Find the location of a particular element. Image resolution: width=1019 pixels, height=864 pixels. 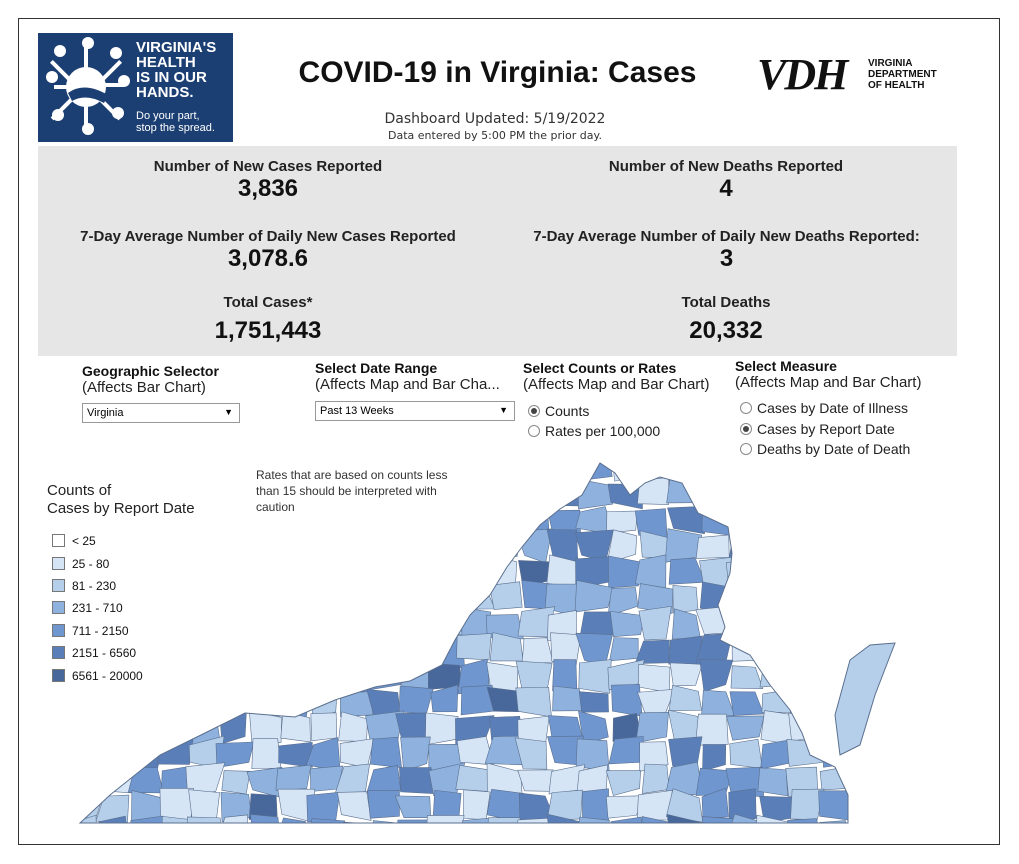

radio-cases-by-illness: Cases by Date of Illness is located at coordinates (824, 408).